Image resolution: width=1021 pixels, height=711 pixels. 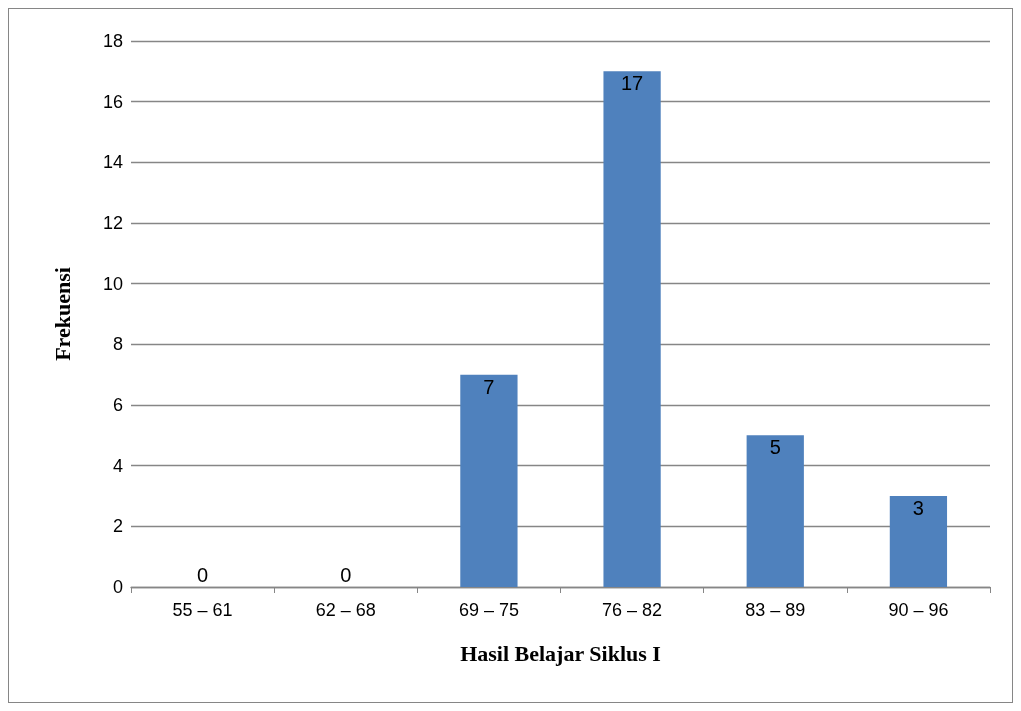 What do you see at coordinates (112, 101) in the screenshot?
I see `y-tick-label: 16` at bounding box center [112, 101].